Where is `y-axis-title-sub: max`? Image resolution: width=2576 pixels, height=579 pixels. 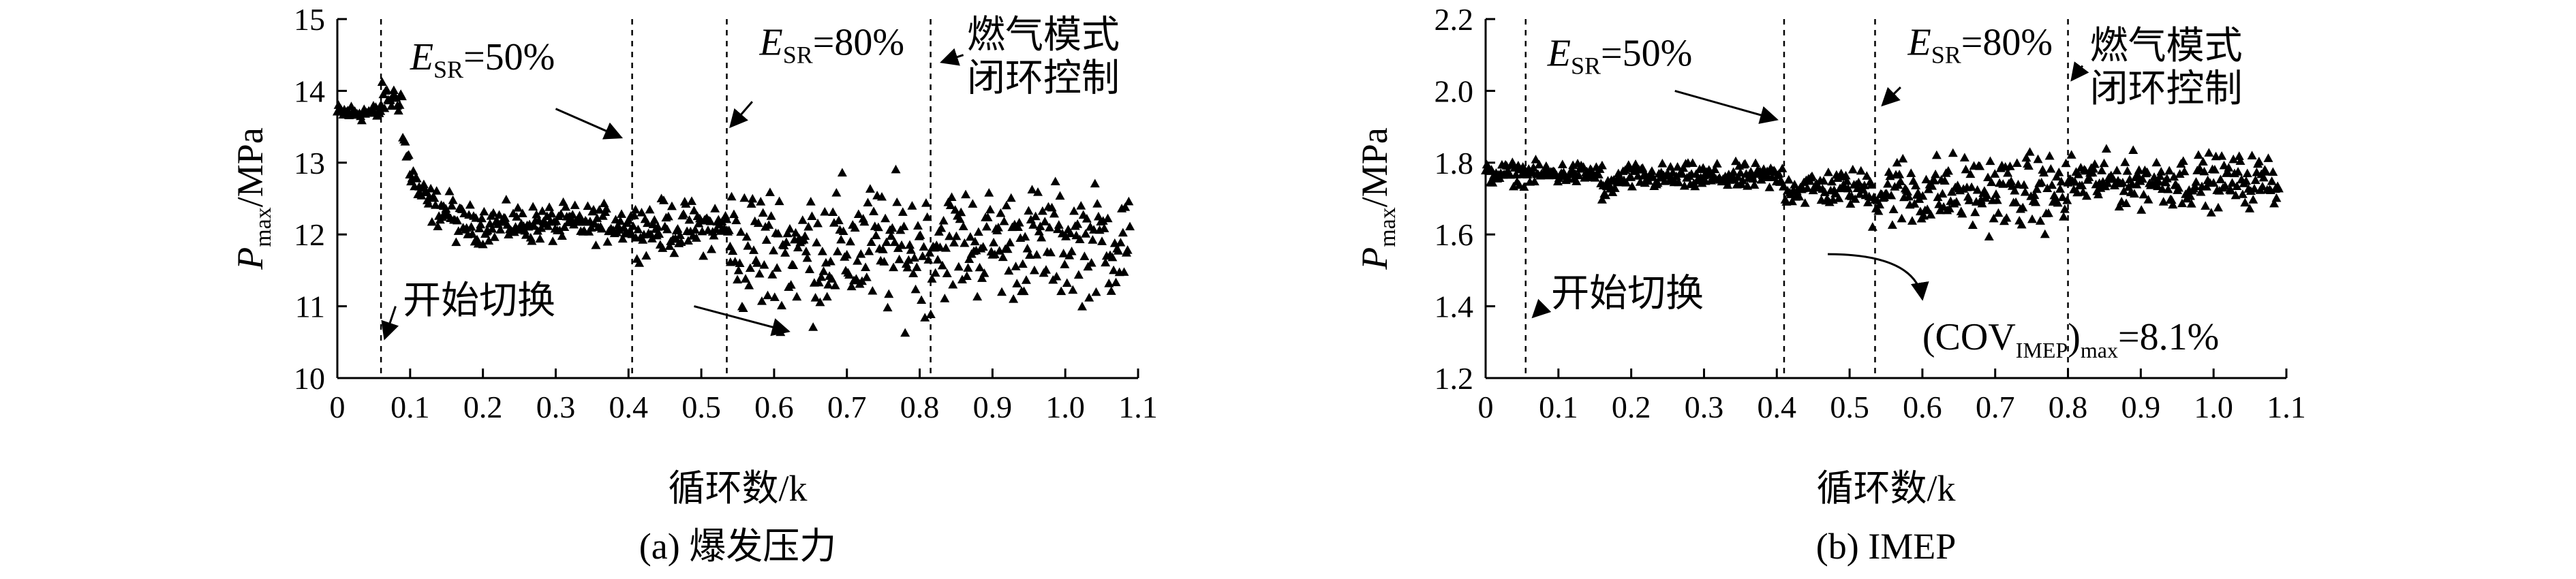 y-axis-title-sub: max is located at coordinates (263, 227).